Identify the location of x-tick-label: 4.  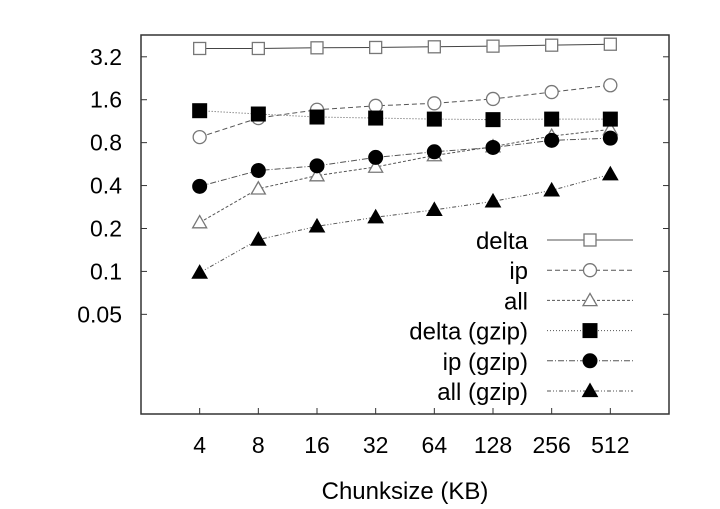
(199, 445).